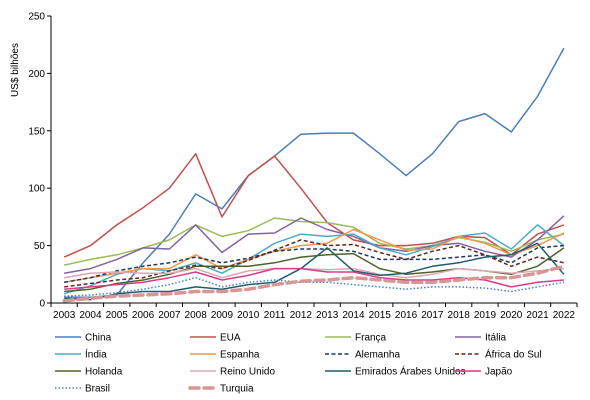 This screenshot has width=590, height=400. Describe the element at coordinates (248, 315) in the screenshot. I see `x-tick-label: 2010` at that location.